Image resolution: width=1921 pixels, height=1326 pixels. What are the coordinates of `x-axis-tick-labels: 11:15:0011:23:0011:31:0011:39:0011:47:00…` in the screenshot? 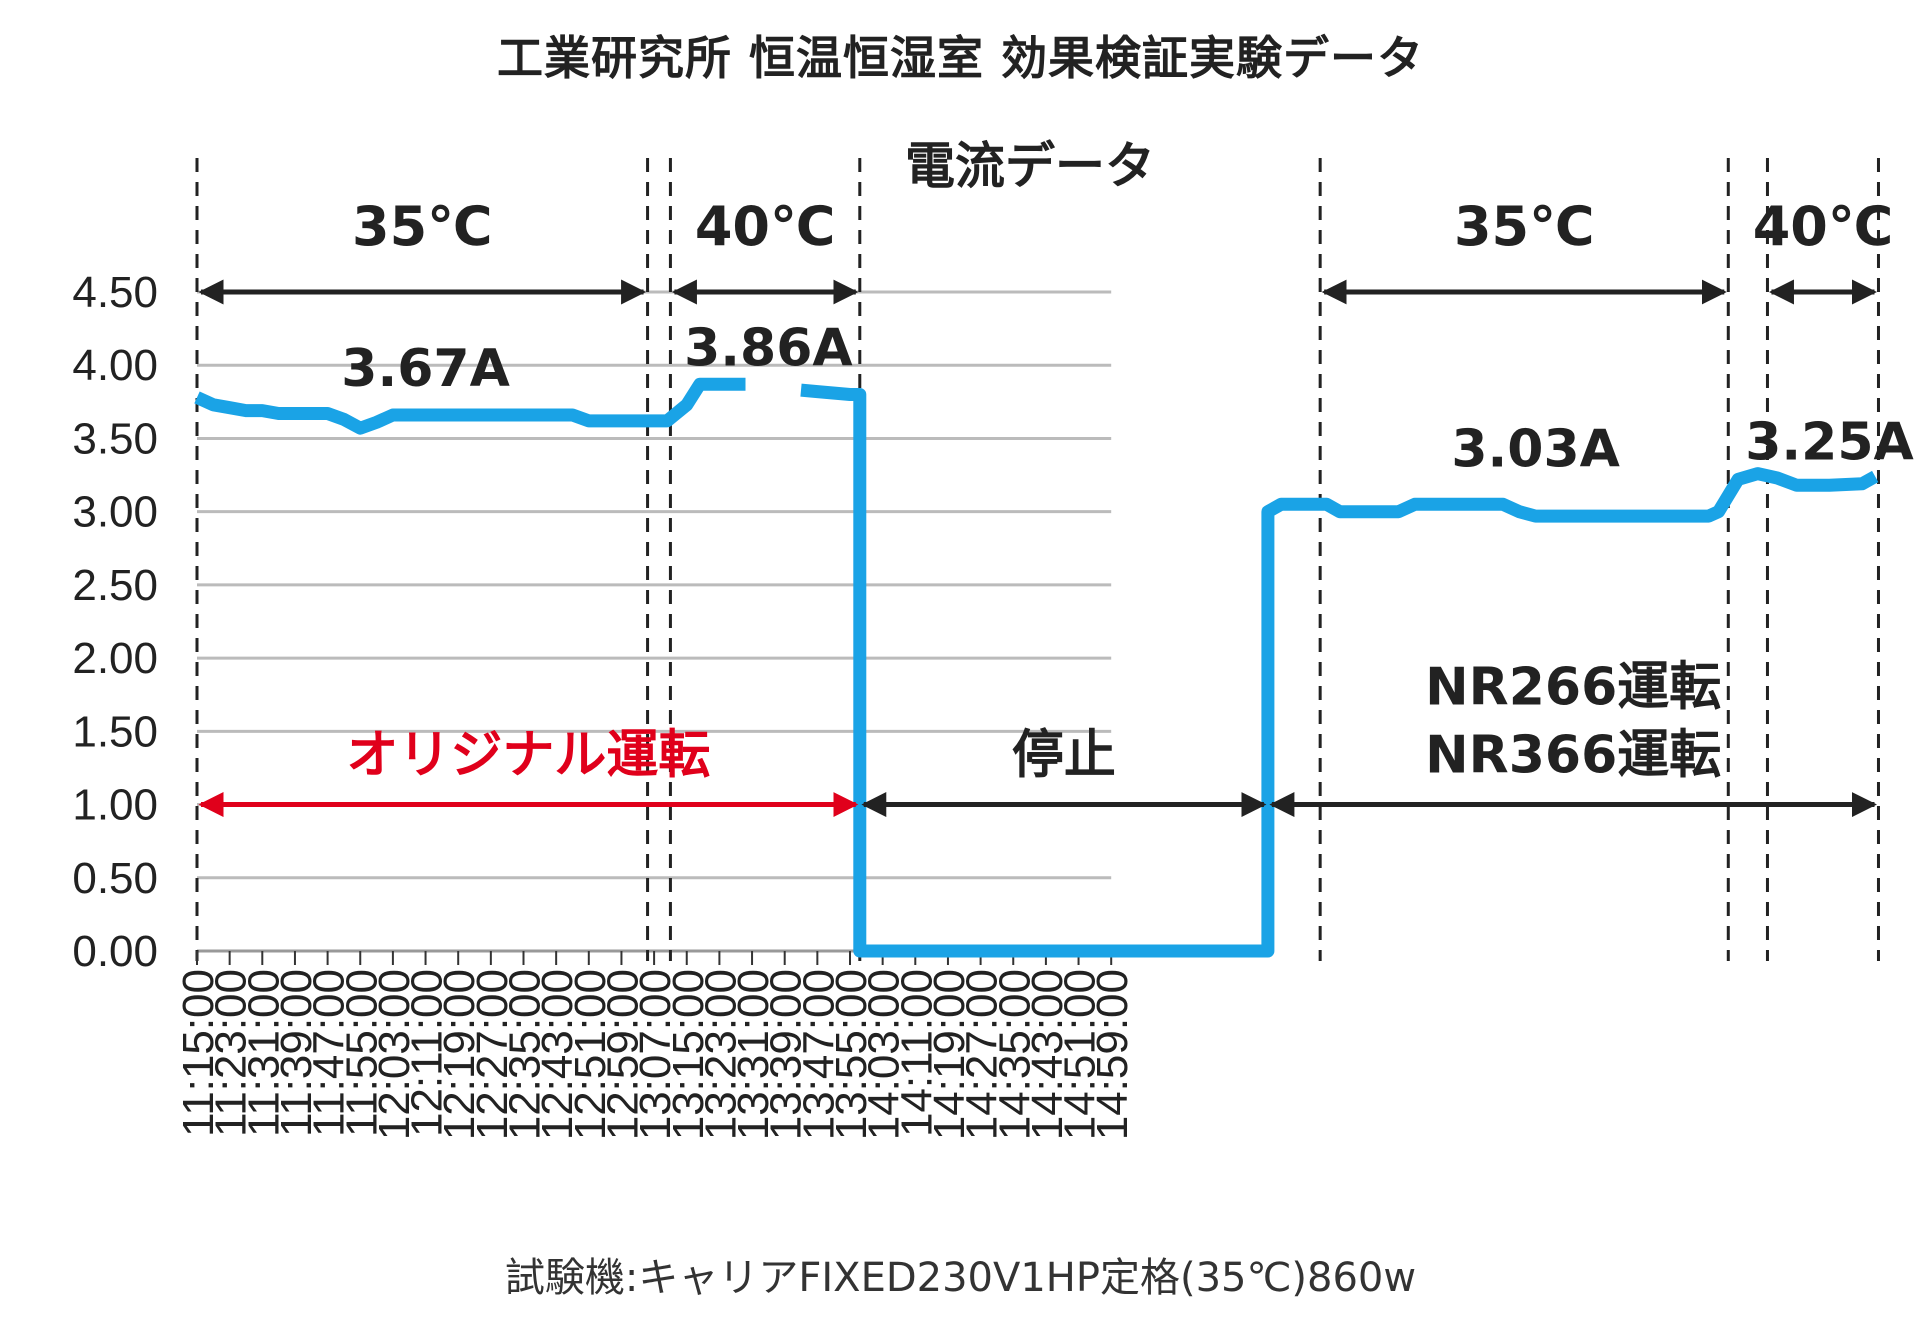 It's located at (655, 1045).